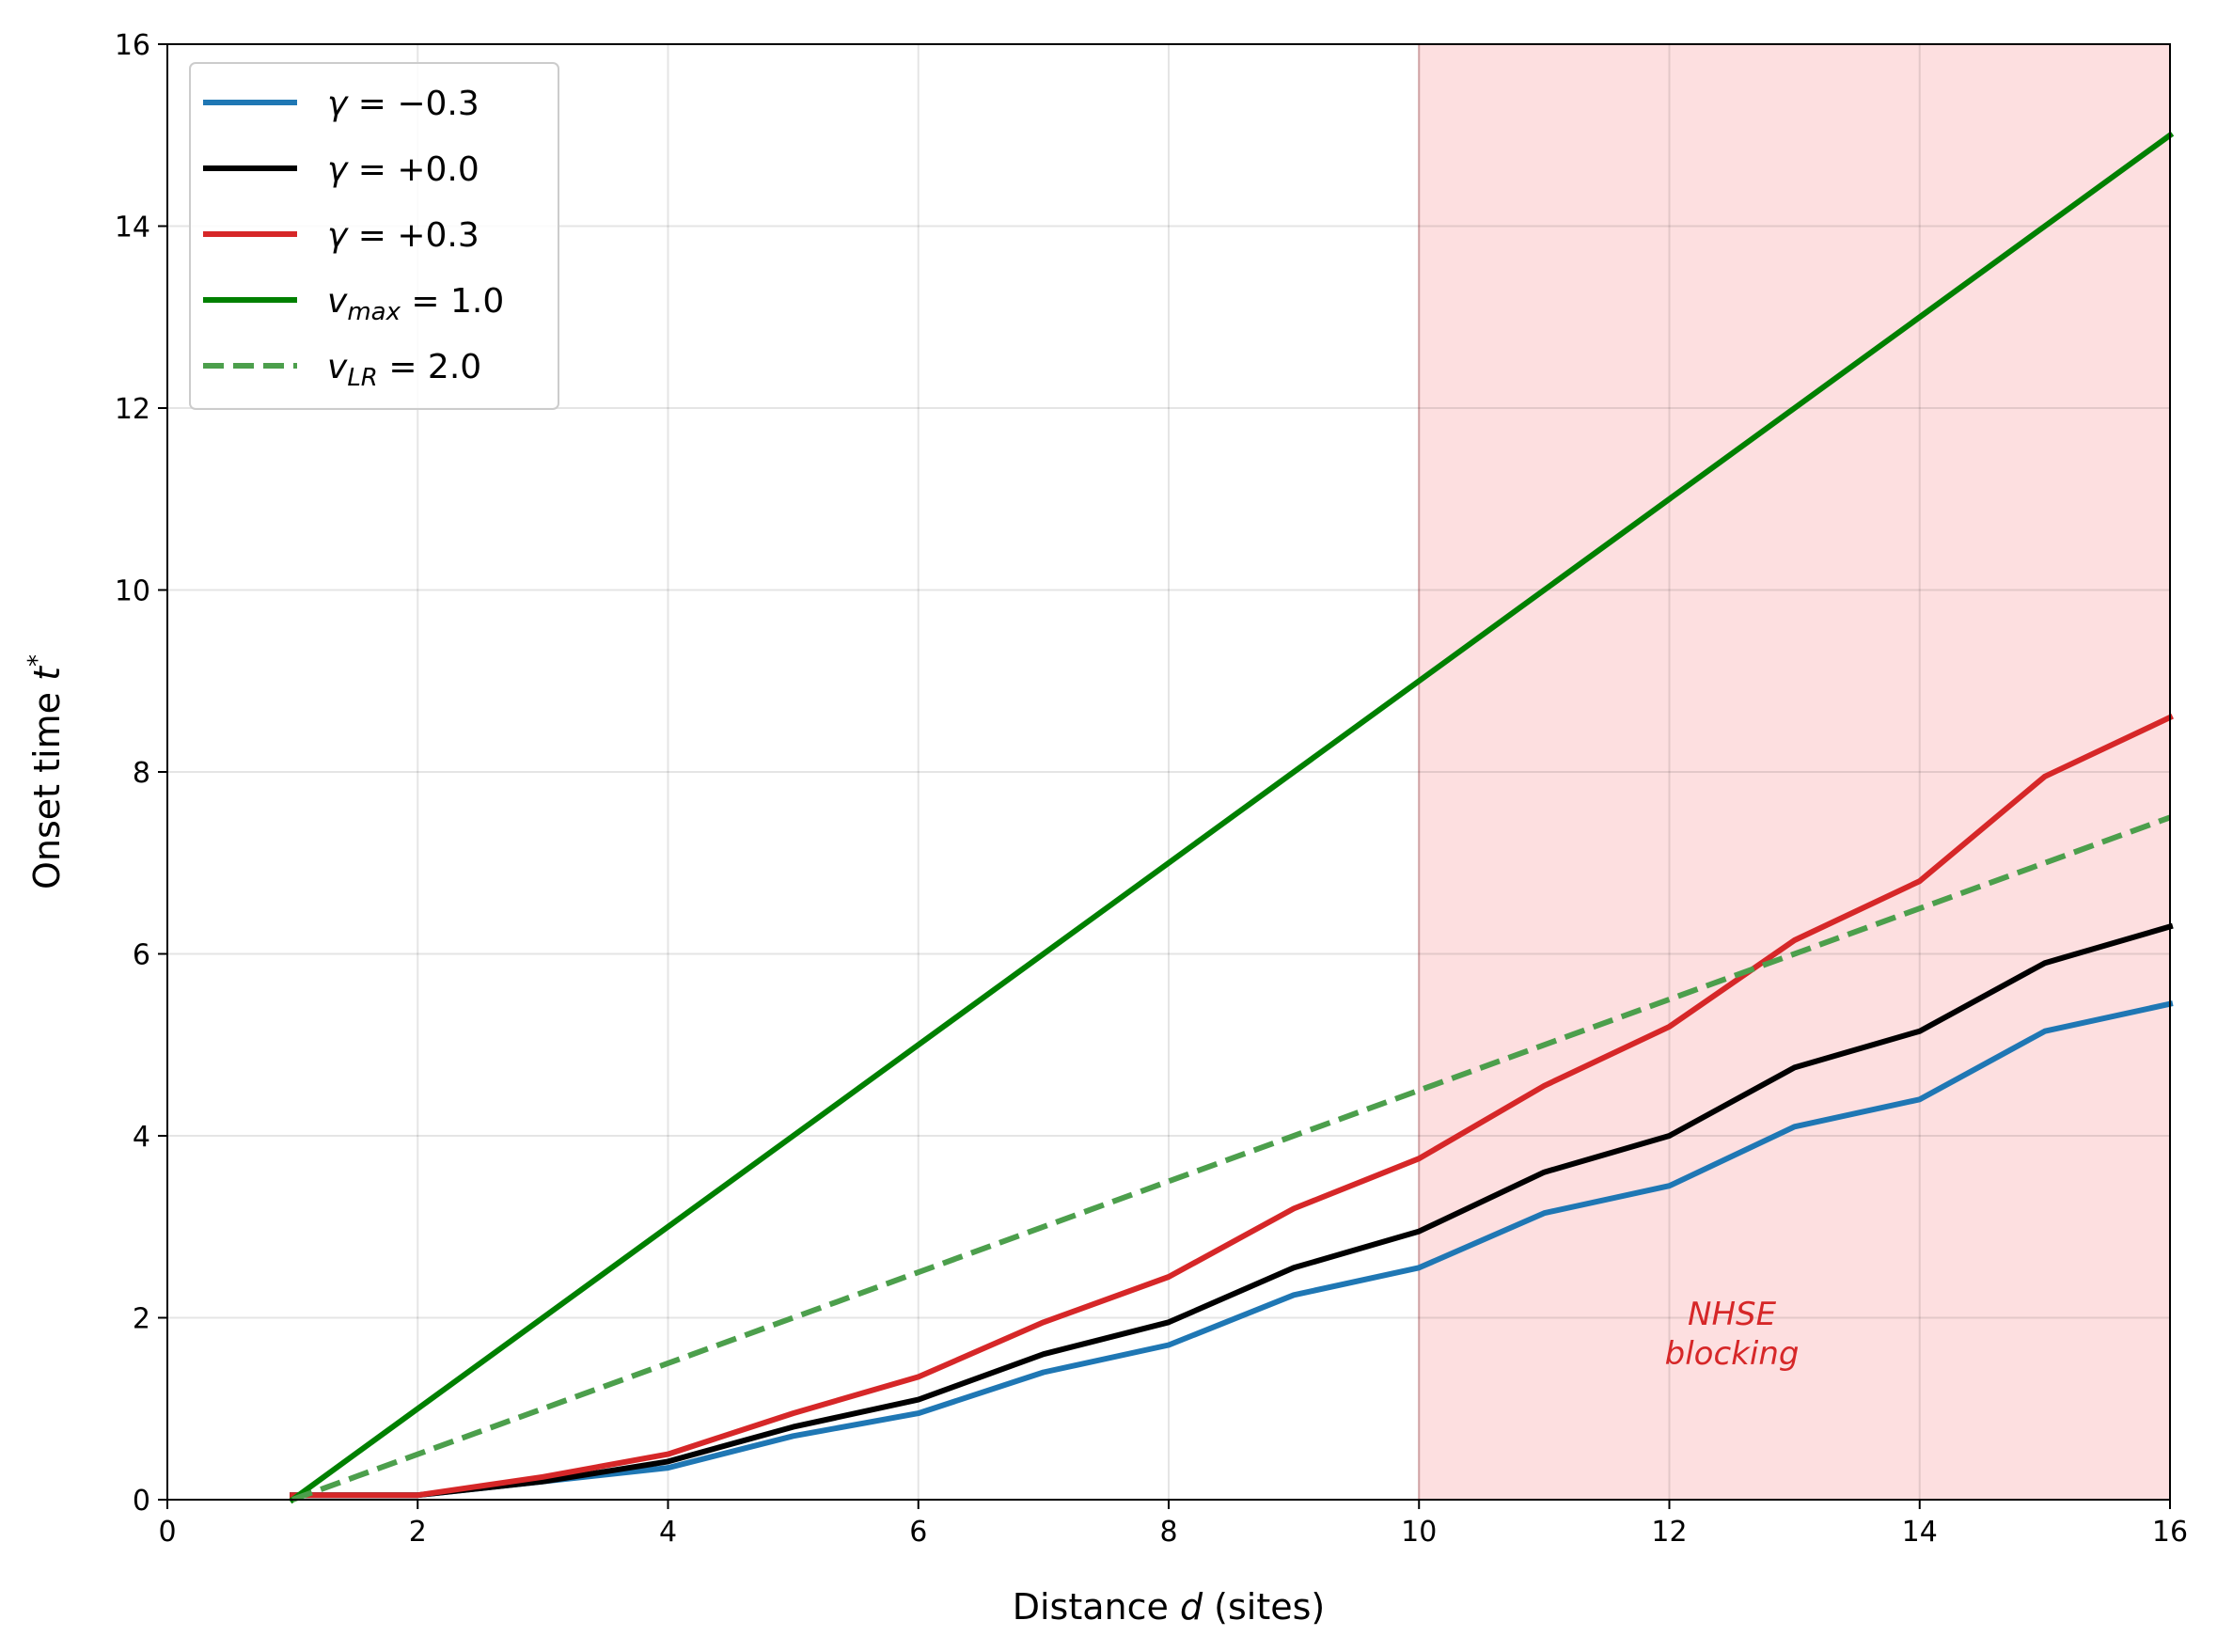 The height and width of the screenshot is (1652, 2217). Describe the element at coordinates (668, 1532) in the screenshot. I see `x-tick-label: 4` at that location.